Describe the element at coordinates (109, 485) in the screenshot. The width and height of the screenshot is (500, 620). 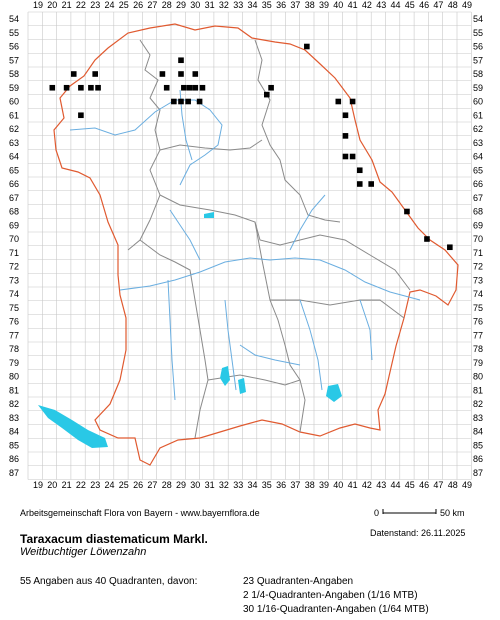
I see `x-axis-label: 24` at that location.